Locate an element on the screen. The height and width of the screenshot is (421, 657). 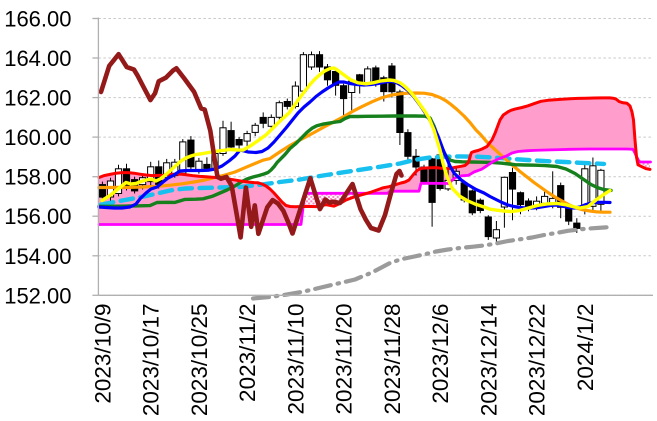
svg-text: 164.00 is located at coordinates (37, 58).